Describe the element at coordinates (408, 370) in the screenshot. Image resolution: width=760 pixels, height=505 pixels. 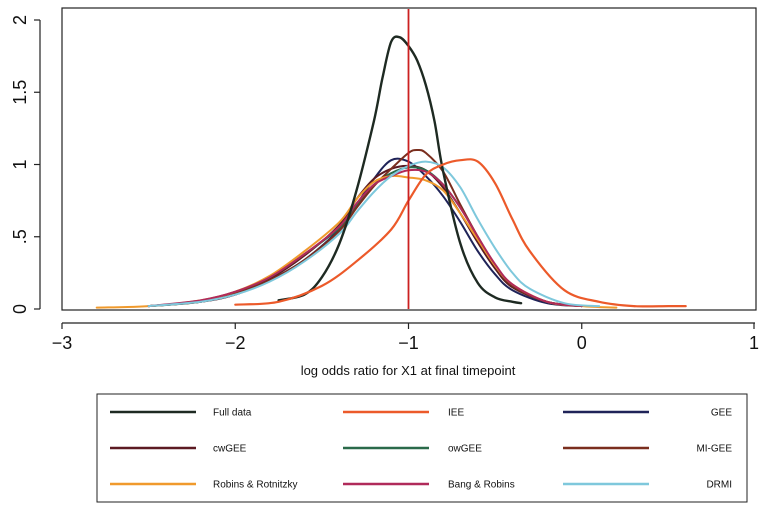
I see `x-axis-label: log odds ratio for X1 at final timepoint` at that location.